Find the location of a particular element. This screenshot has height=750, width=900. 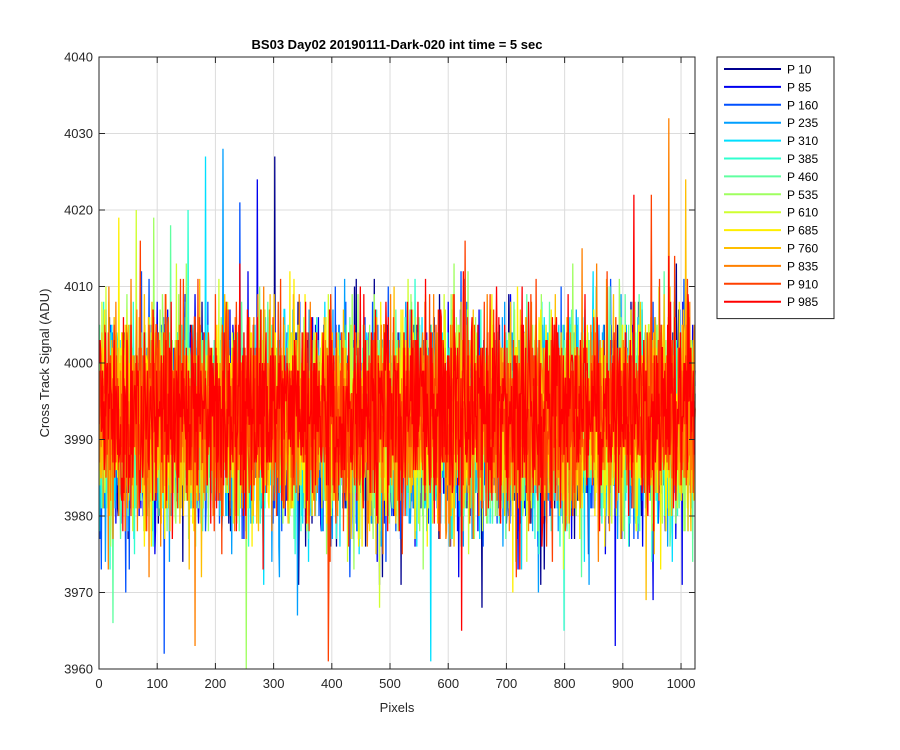

legend-label: P 235 is located at coordinates (802, 123).